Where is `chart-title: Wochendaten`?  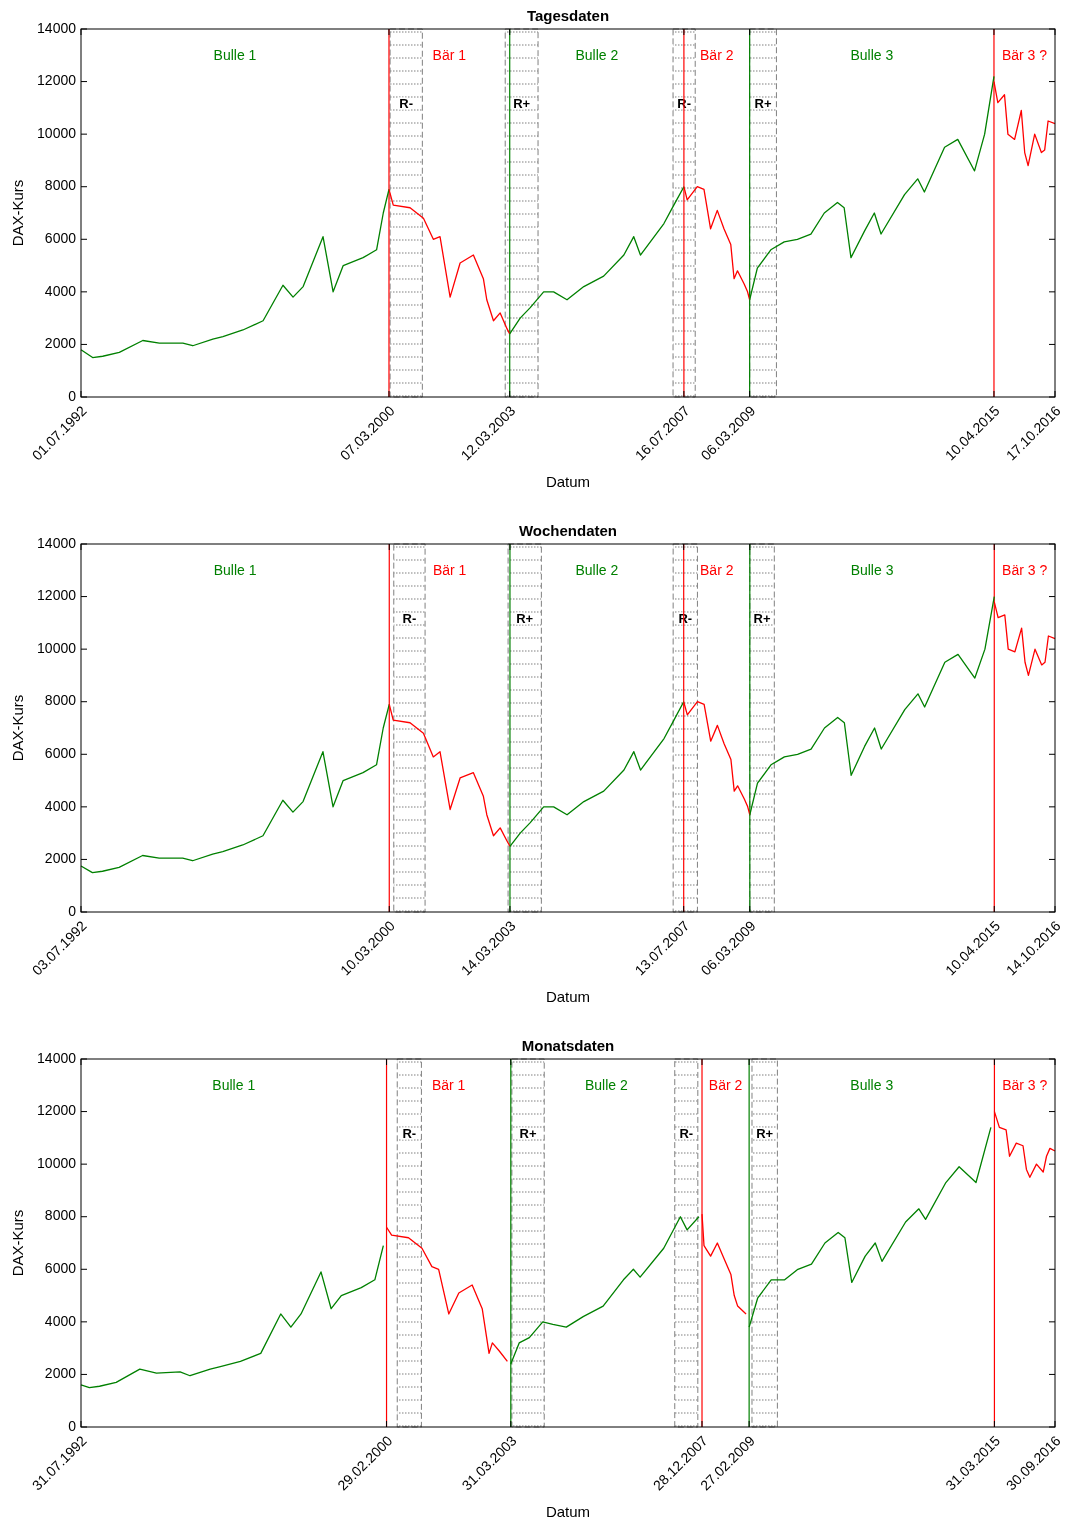
chart-title: Wochendaten is located at coordinates (568, 530).